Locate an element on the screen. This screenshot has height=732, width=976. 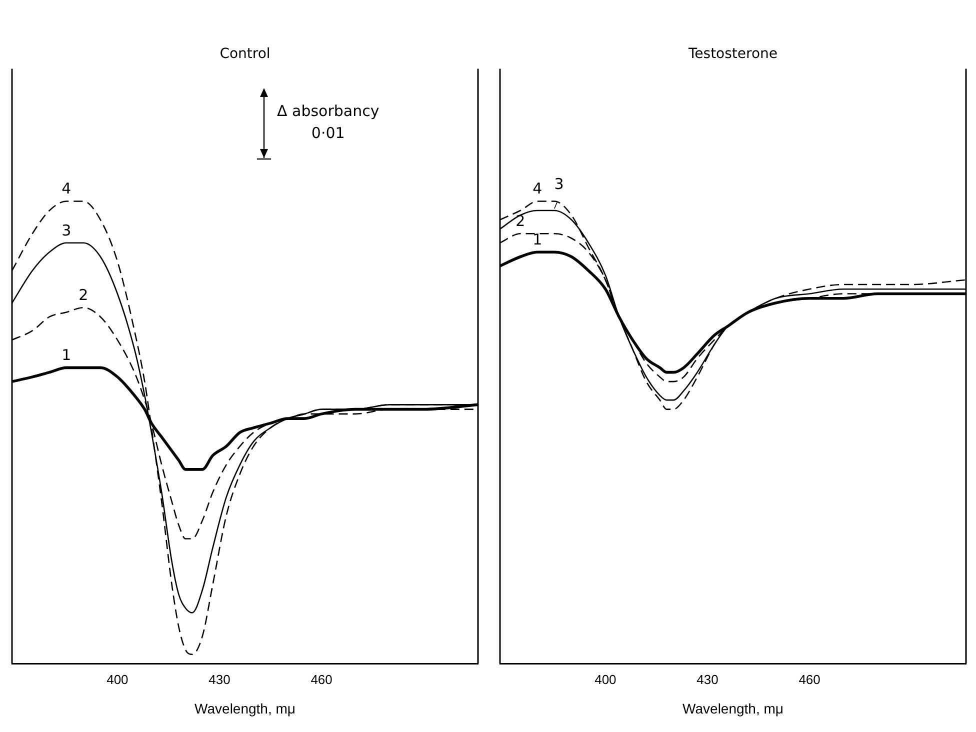
text: Δ absorbancy 0·01 is located at coordinates (328, 122).